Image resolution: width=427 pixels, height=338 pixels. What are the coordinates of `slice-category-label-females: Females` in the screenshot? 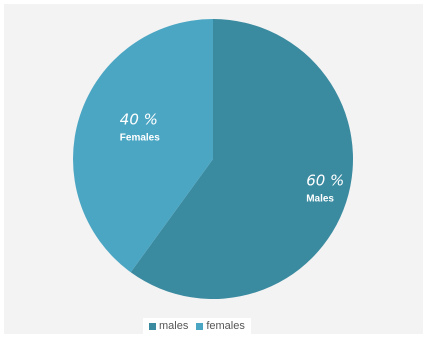 It's located at (140, 138).